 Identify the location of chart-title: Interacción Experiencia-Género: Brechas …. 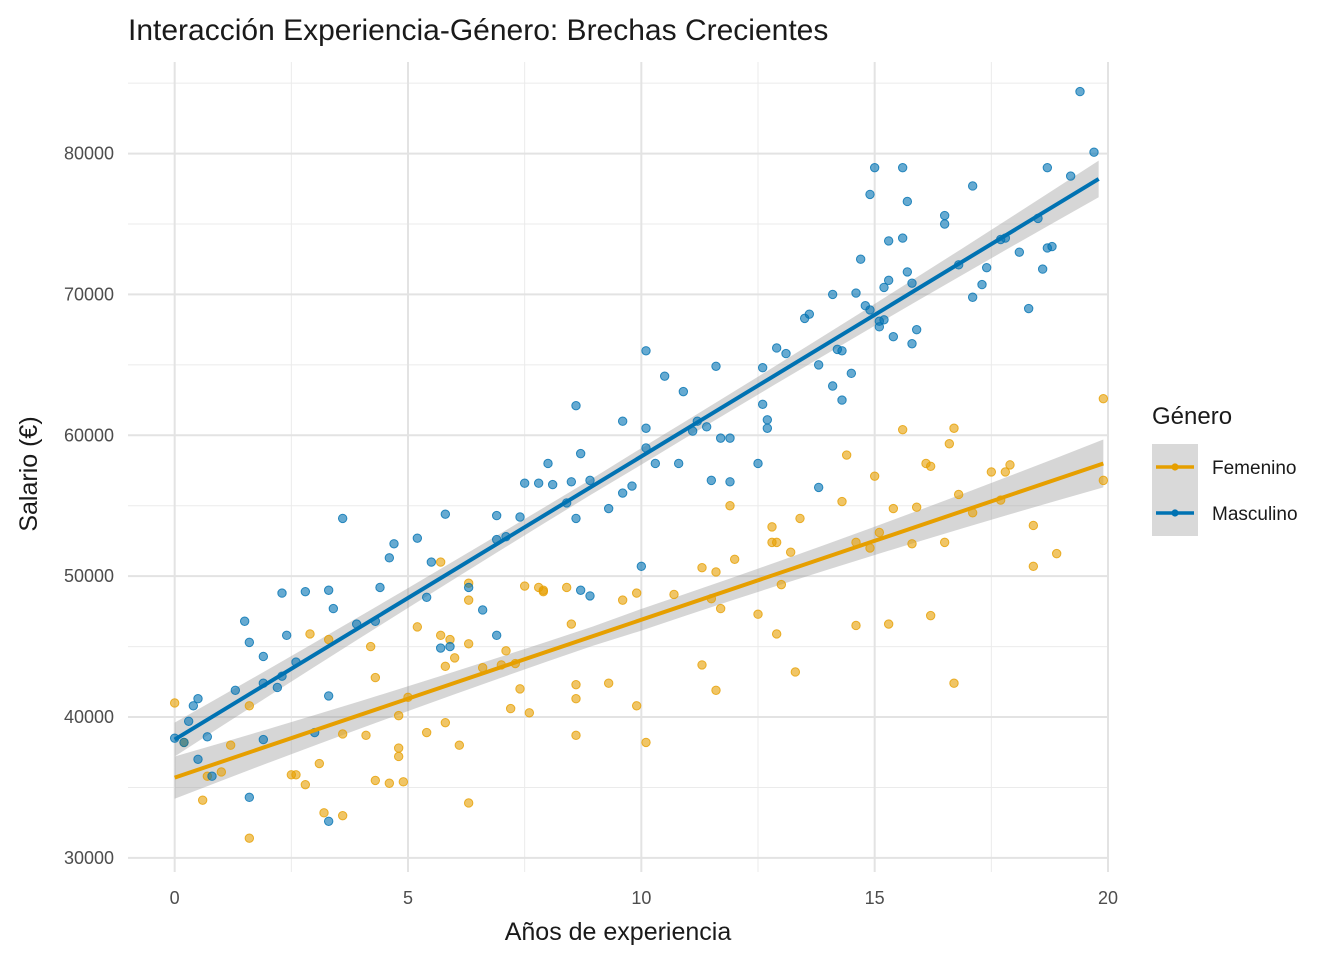
(478, 30).